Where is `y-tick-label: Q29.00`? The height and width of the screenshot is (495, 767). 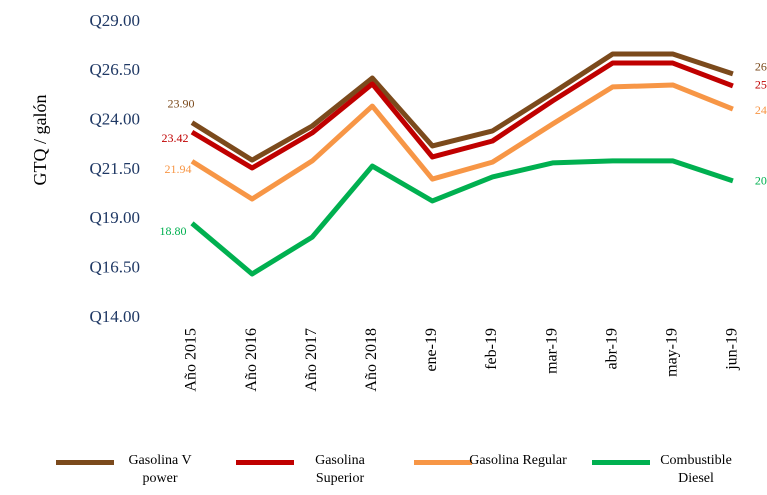
y-tick-label: Q29.00 is located at coordinates (114, 20).